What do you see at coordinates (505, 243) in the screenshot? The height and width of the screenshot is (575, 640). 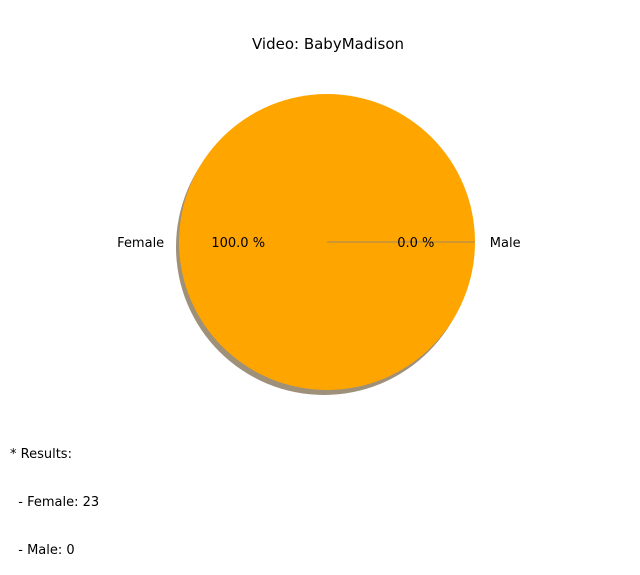 I see `slice-label-male: Male` at bounding box center [505, 243].